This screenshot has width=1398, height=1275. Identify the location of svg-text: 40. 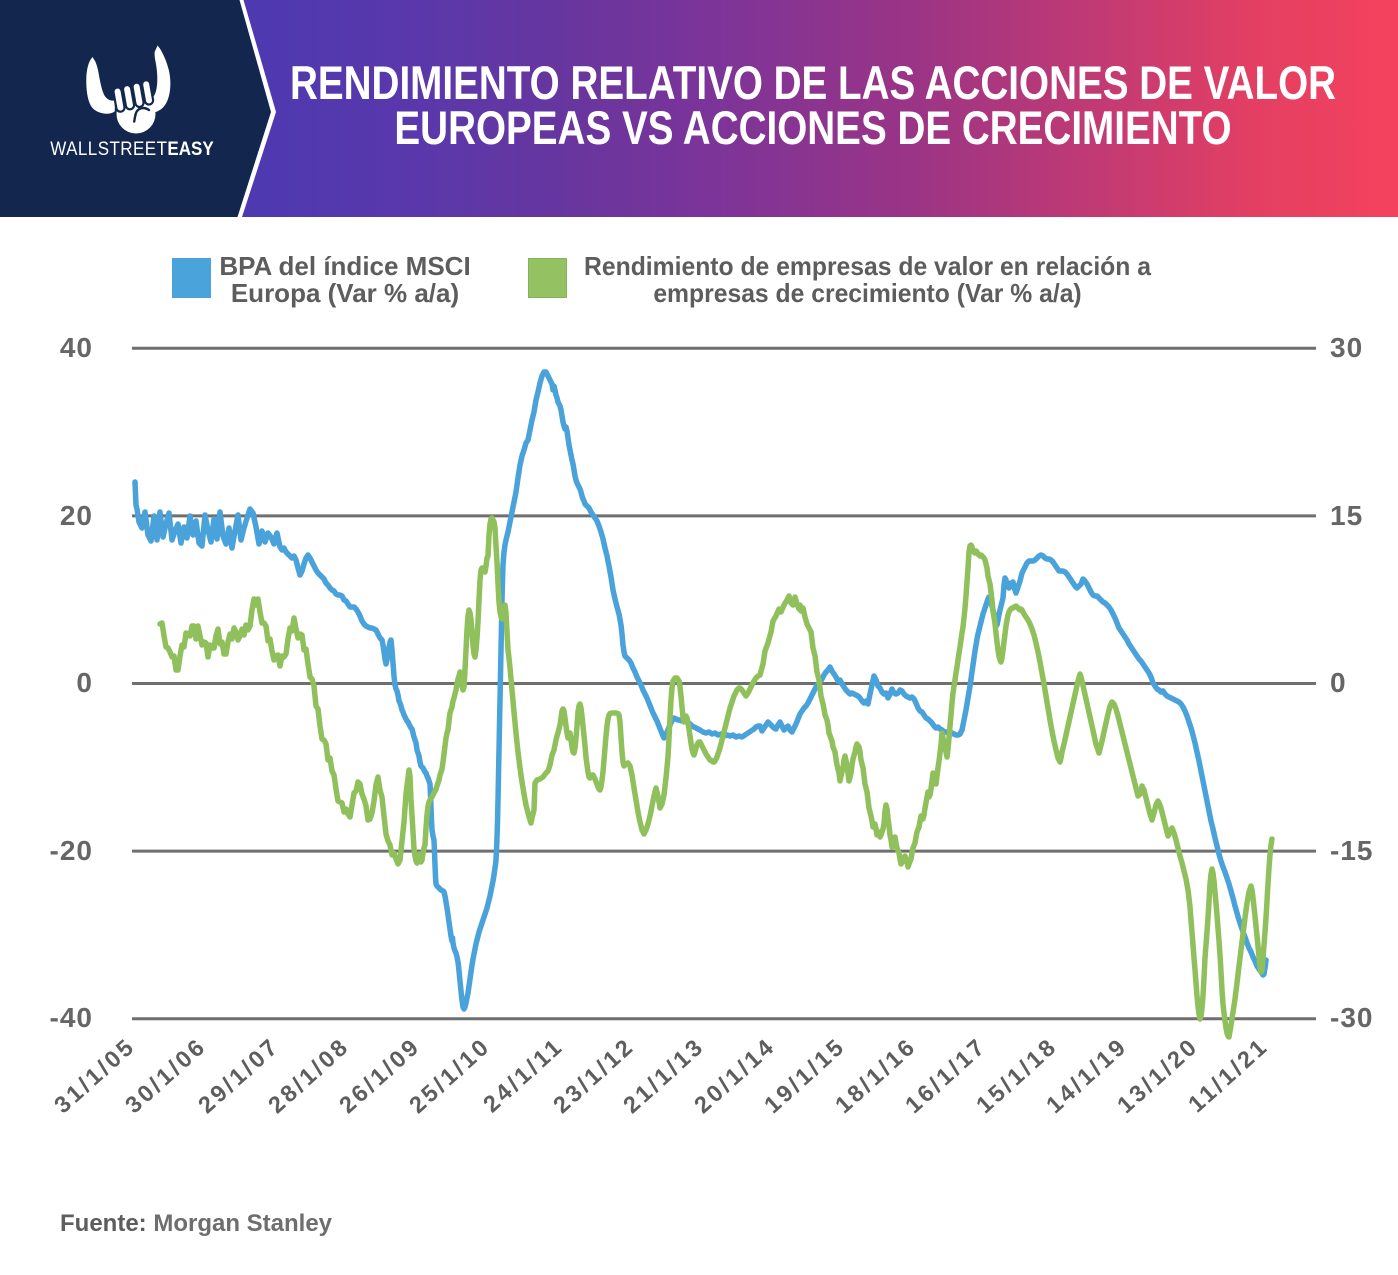
(76, 347).